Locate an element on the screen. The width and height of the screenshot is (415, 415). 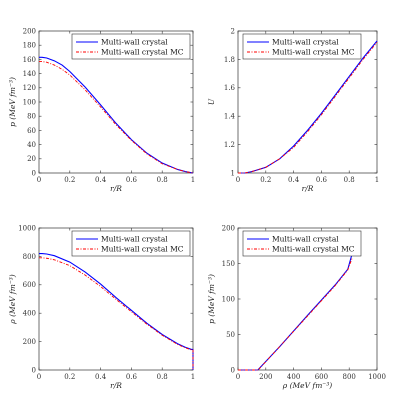
y-tick-label: 20 is located at coordinates (31, 159).